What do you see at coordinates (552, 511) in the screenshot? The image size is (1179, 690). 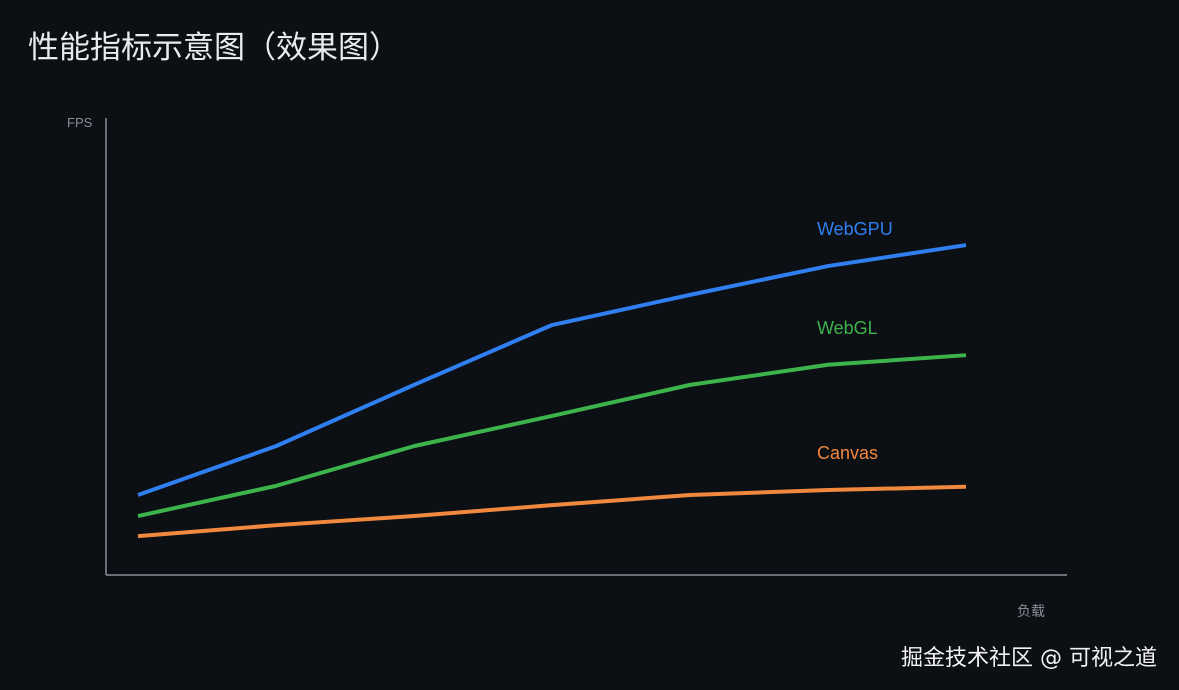 I see `series-line-canvas` at bounding box center [552, 511].